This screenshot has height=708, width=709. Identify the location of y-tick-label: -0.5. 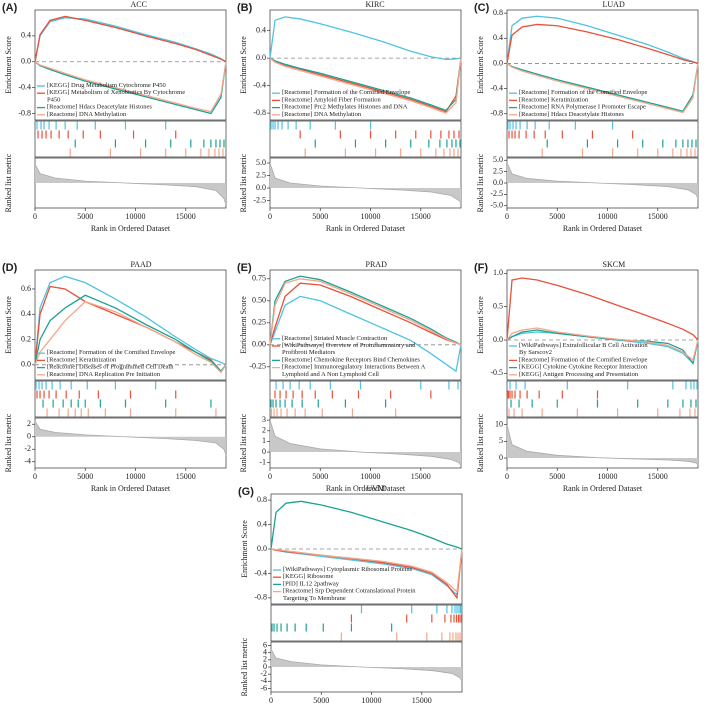
(496, 372).